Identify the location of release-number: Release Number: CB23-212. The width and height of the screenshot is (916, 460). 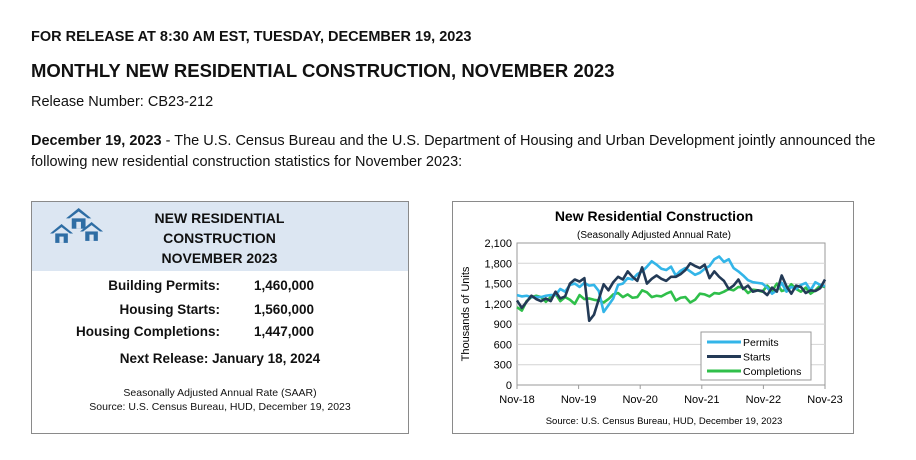
(122, 102).